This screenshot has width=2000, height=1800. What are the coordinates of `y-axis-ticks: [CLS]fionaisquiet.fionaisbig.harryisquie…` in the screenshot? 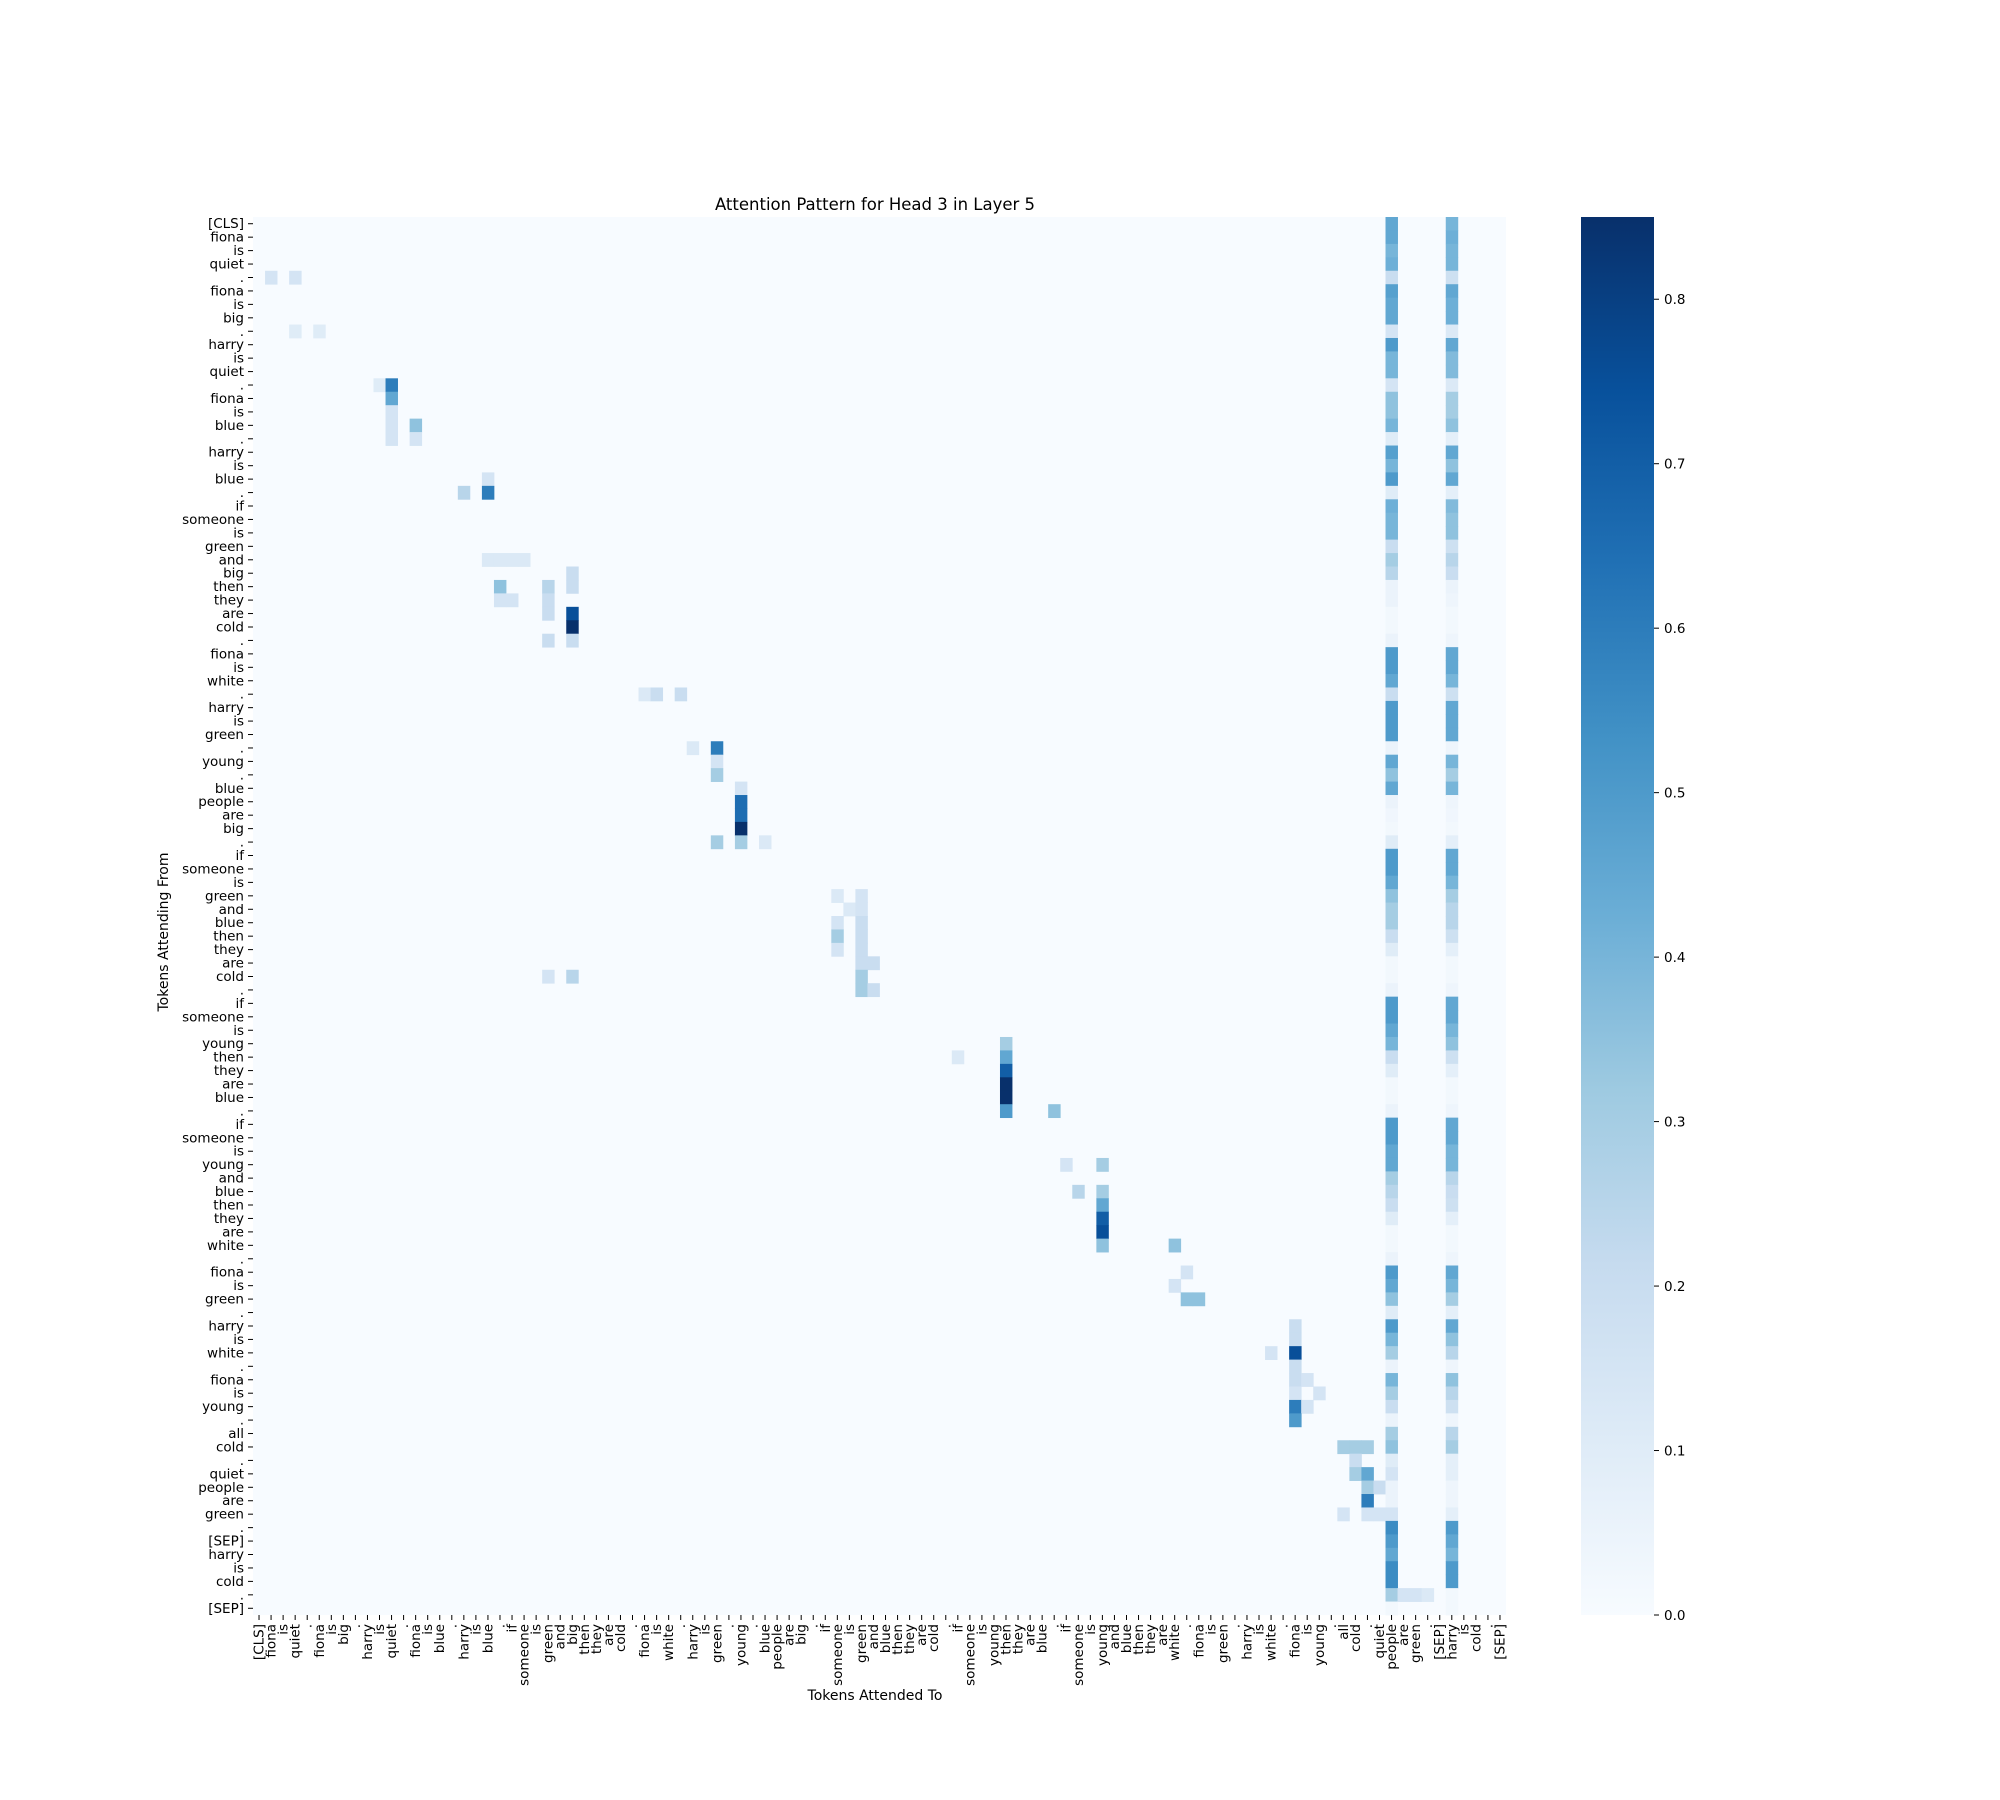 It's located at (217, 916).